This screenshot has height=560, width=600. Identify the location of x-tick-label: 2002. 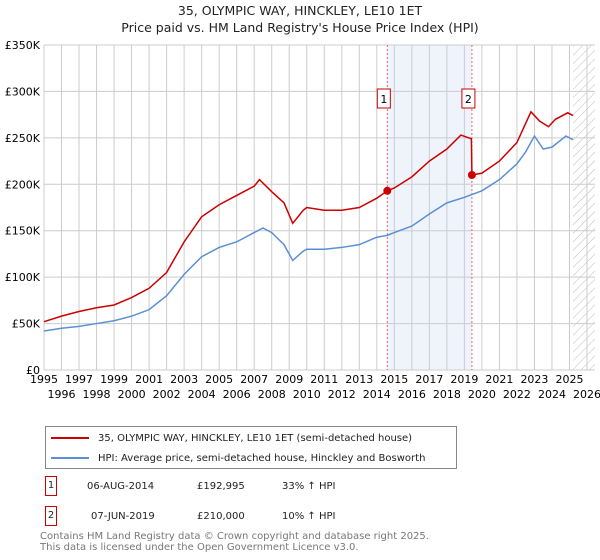
(167, 394).